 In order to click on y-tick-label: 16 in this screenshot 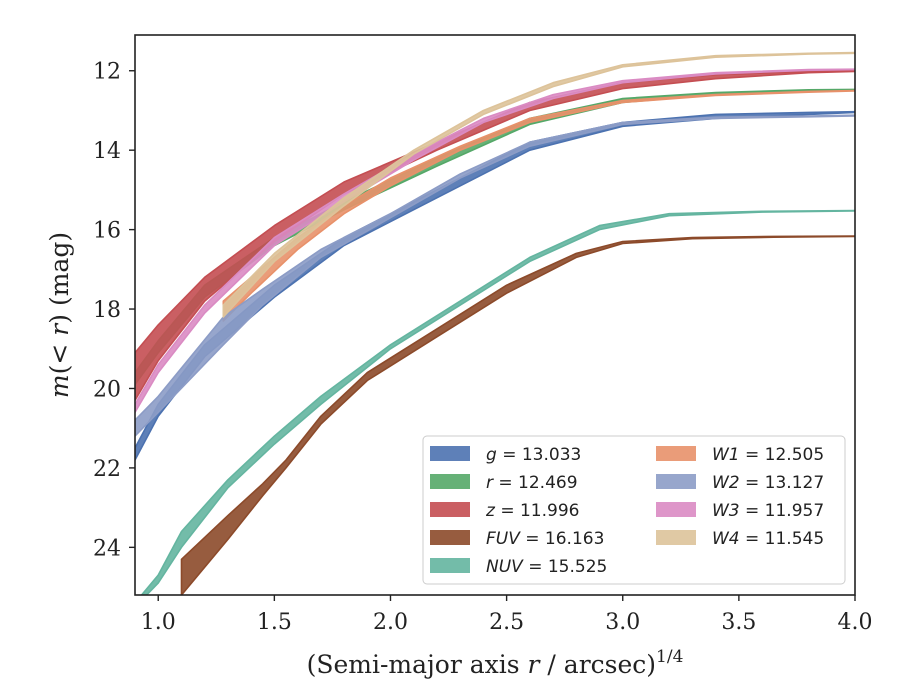, I will do `click(107, 231)`.